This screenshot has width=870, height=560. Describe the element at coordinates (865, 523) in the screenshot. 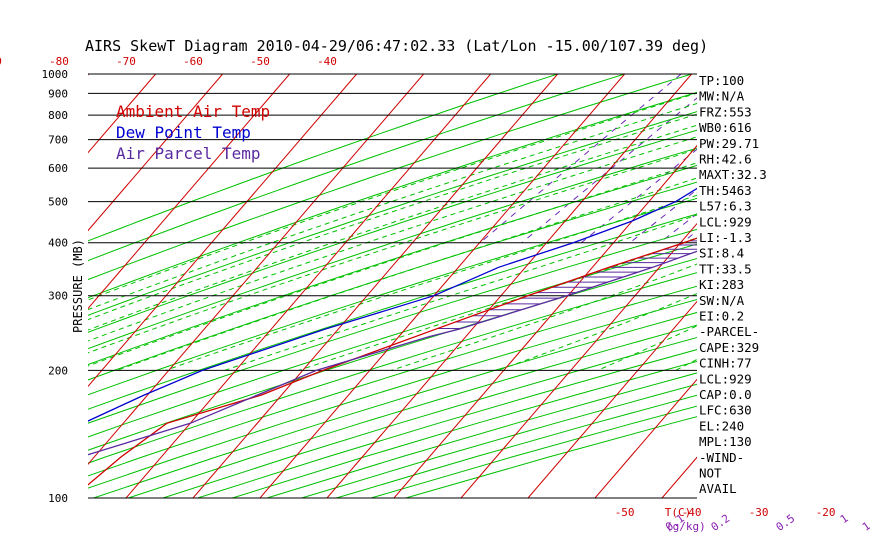

I see `mixing-ratio-label: 1.5` at that location.